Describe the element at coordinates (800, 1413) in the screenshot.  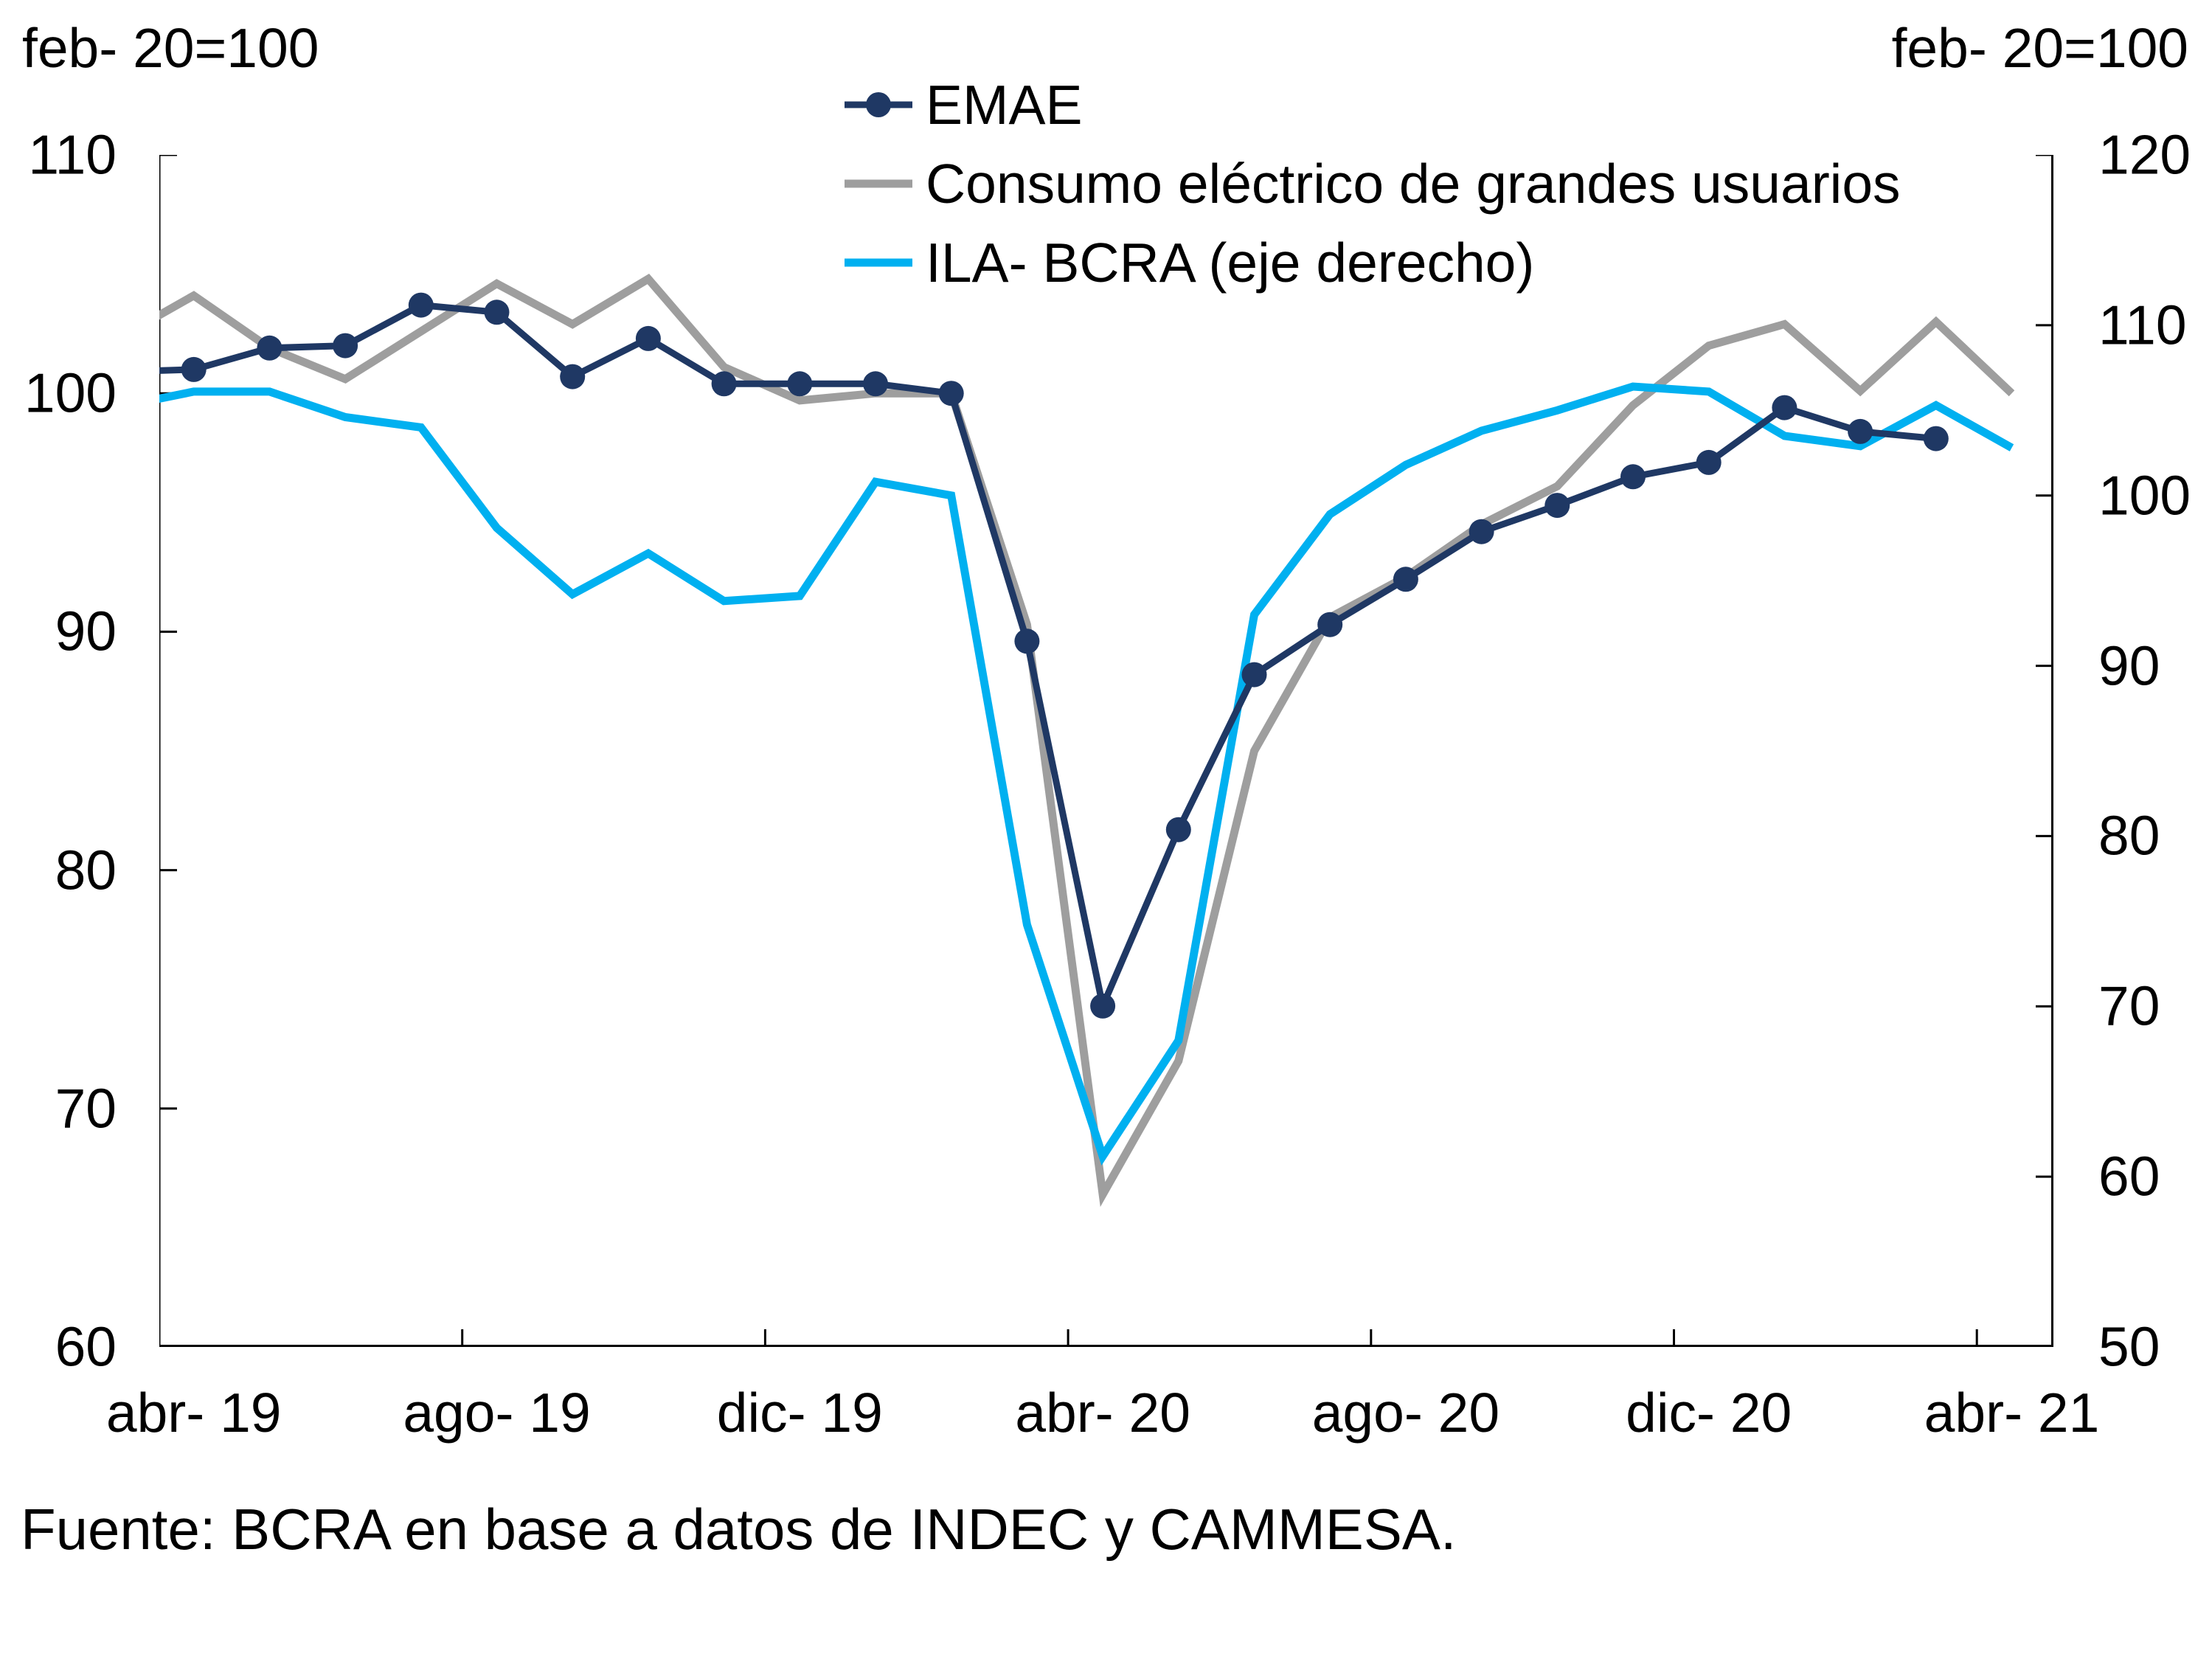
I see `x-axis-tick-label: dic- 19` at that location.